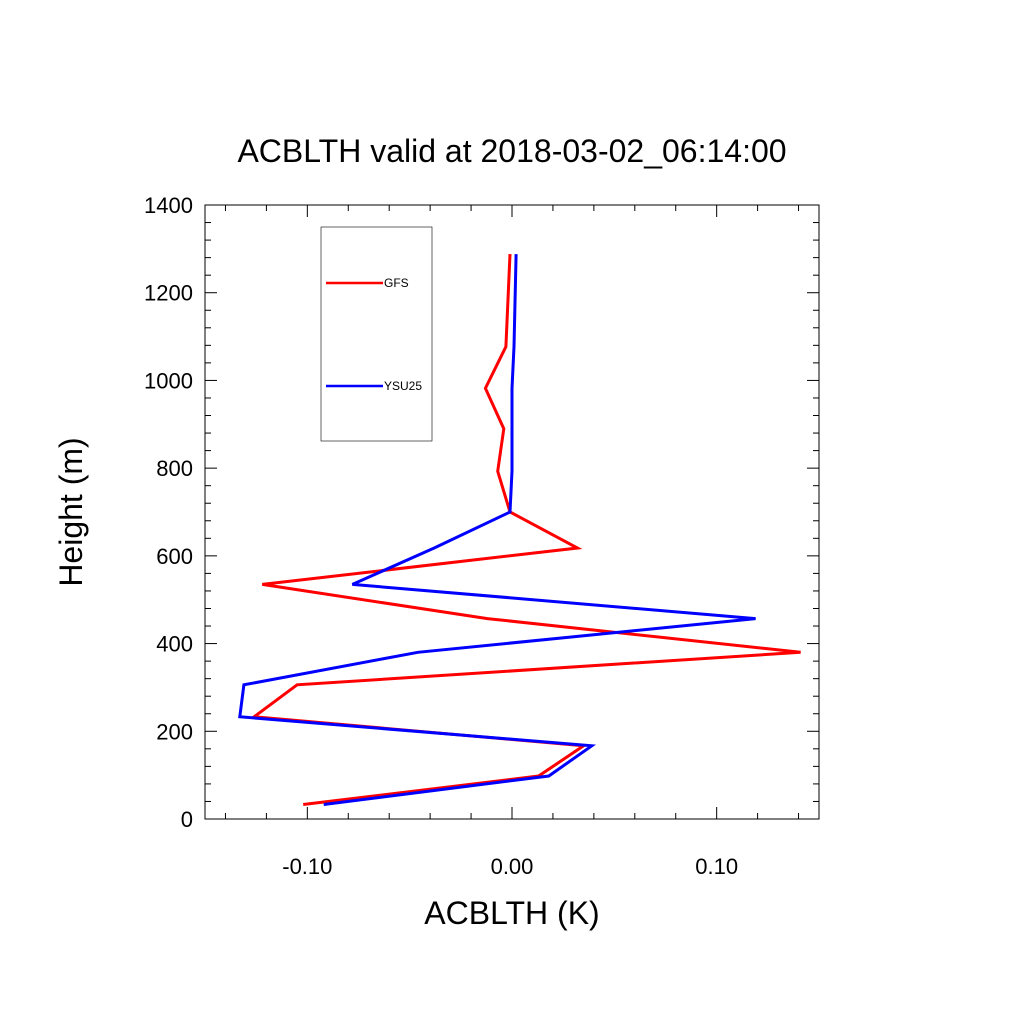 Image resolution: width=1024 pixels, height=1024 pixels. Describe the element at coordinates (307, 866) in the screenshot. I see `x-tick-label: -0.10` at that location.